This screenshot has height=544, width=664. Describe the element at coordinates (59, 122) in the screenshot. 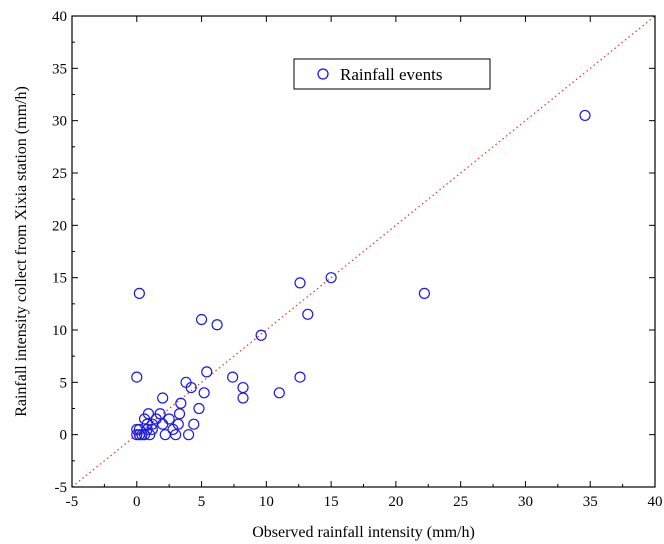

I see `y-tick-label: 30` at that location.